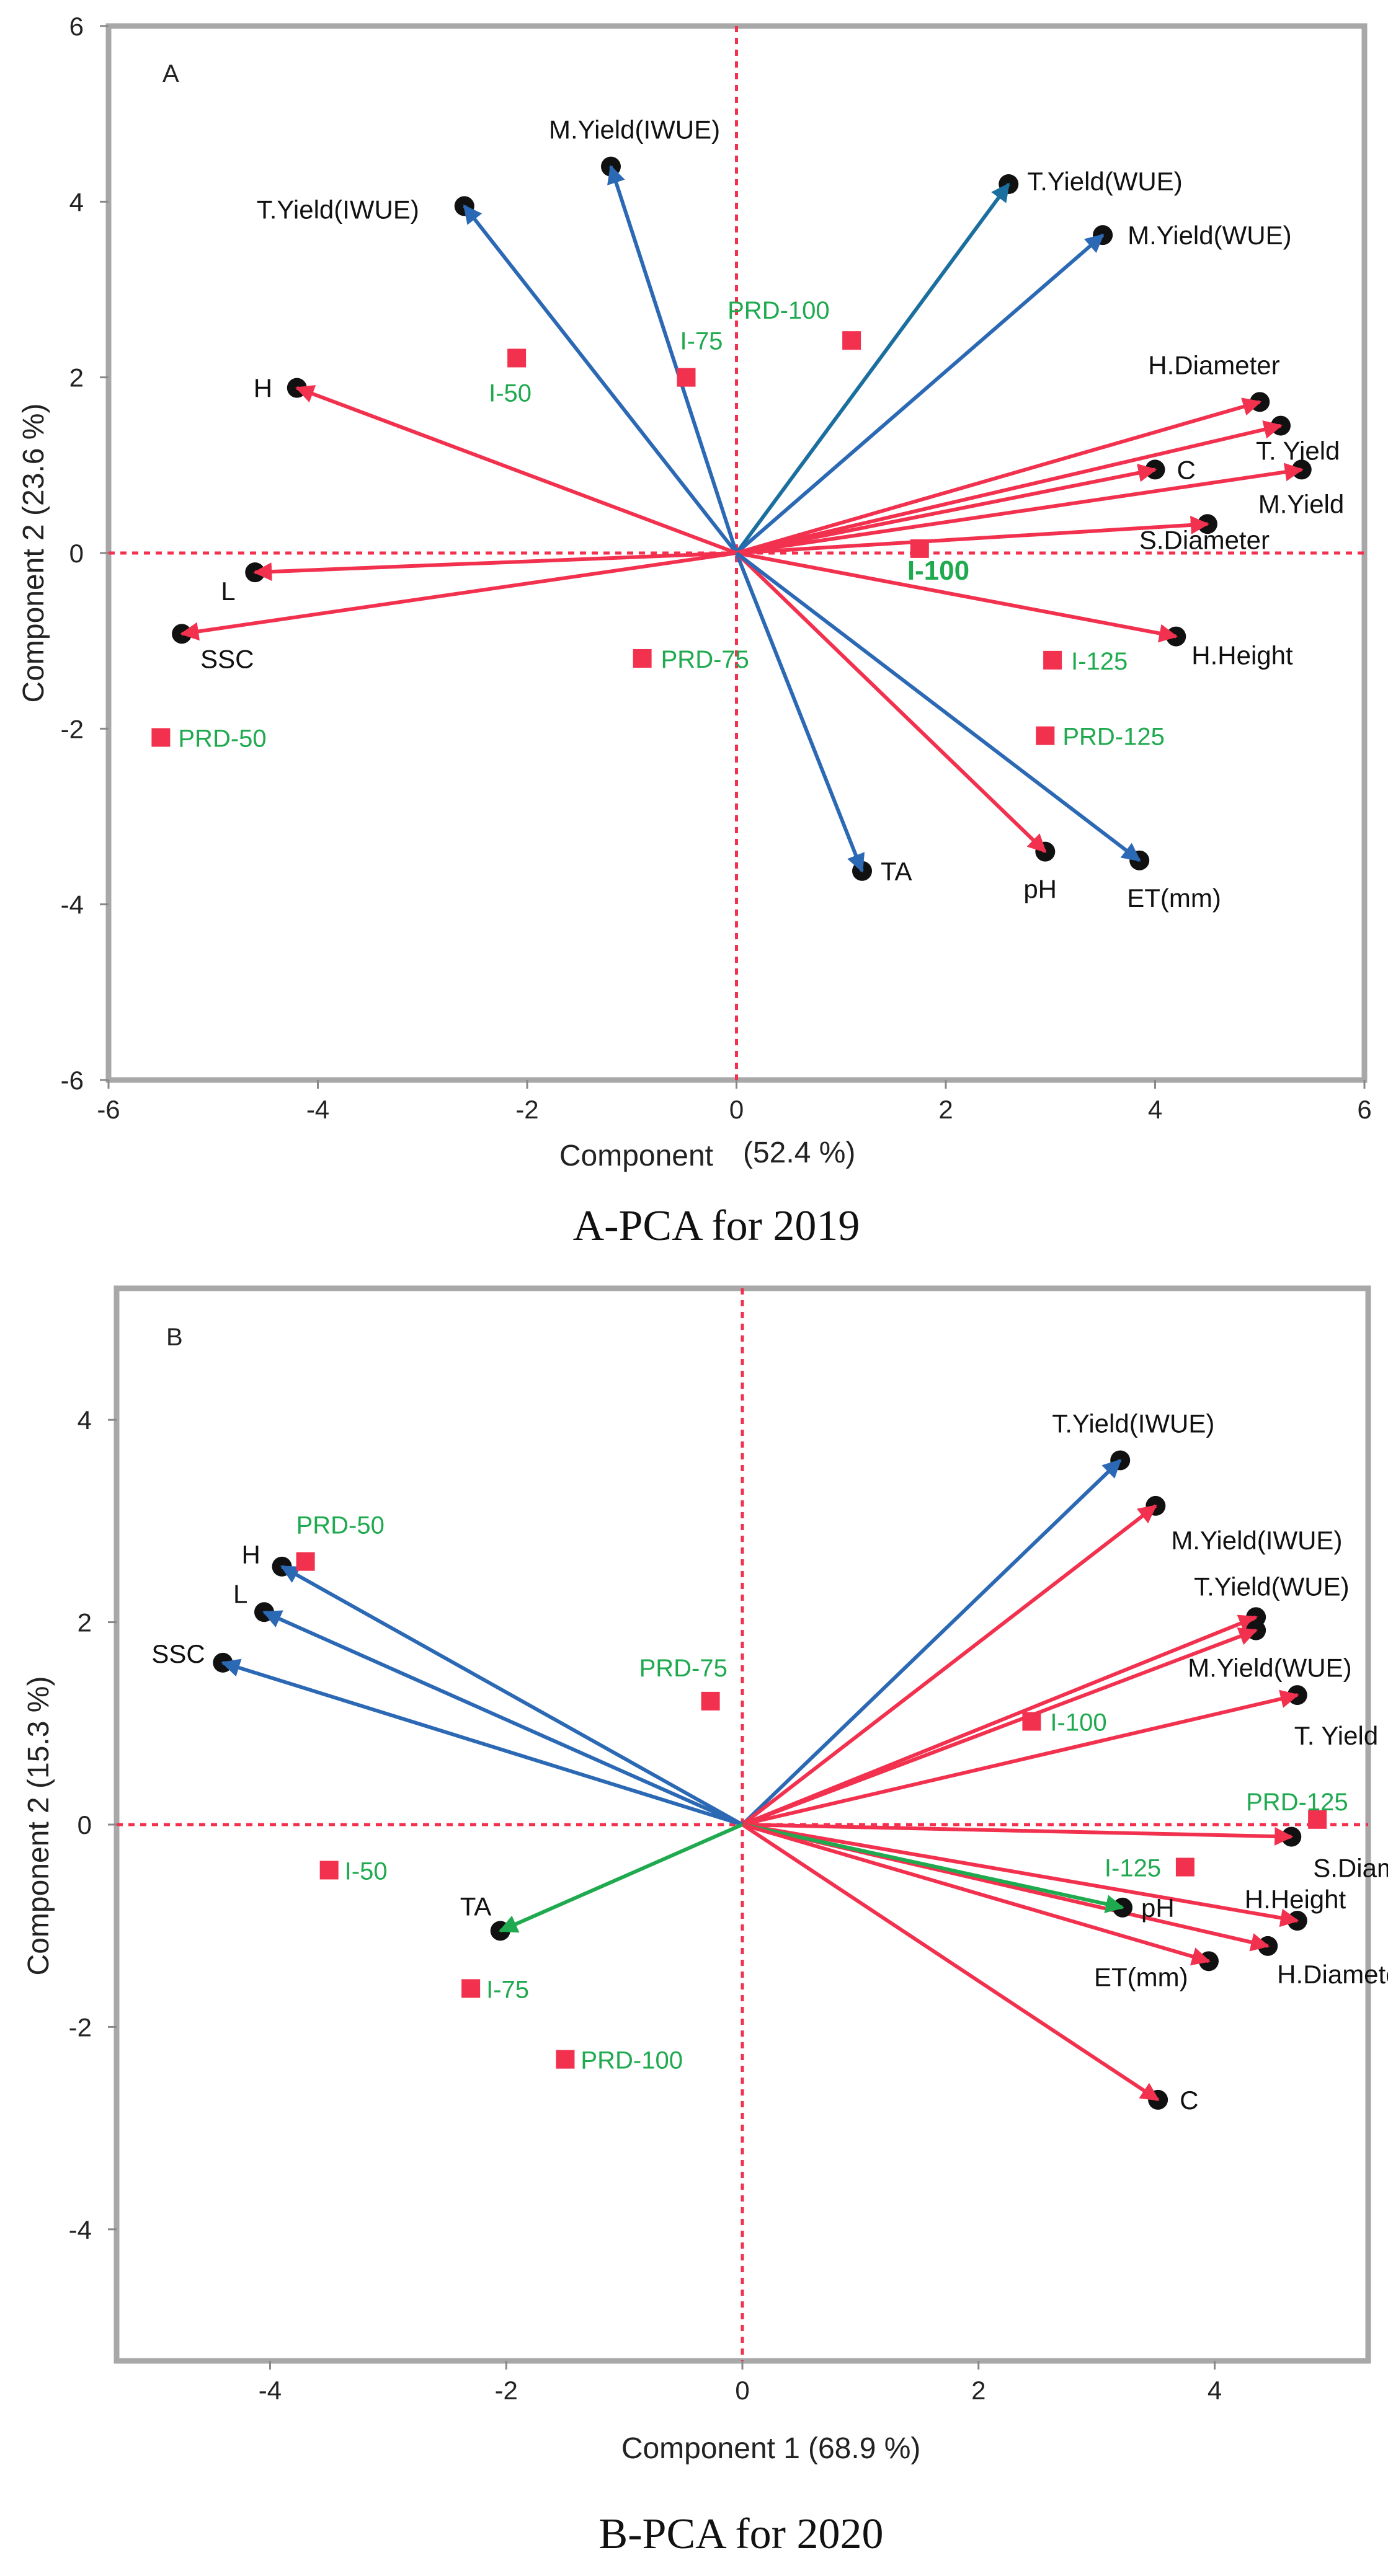  I want to click on loading-label-m-yield: M.Yield, so click(1301, 504).